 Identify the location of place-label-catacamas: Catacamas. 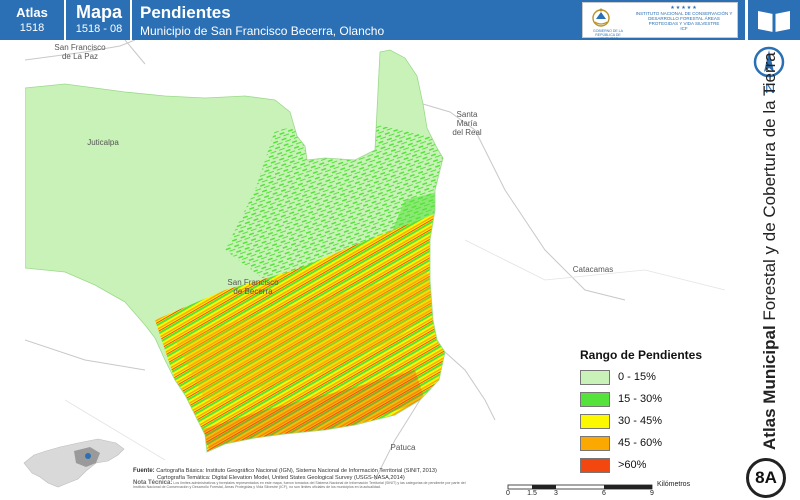
(593, 269).